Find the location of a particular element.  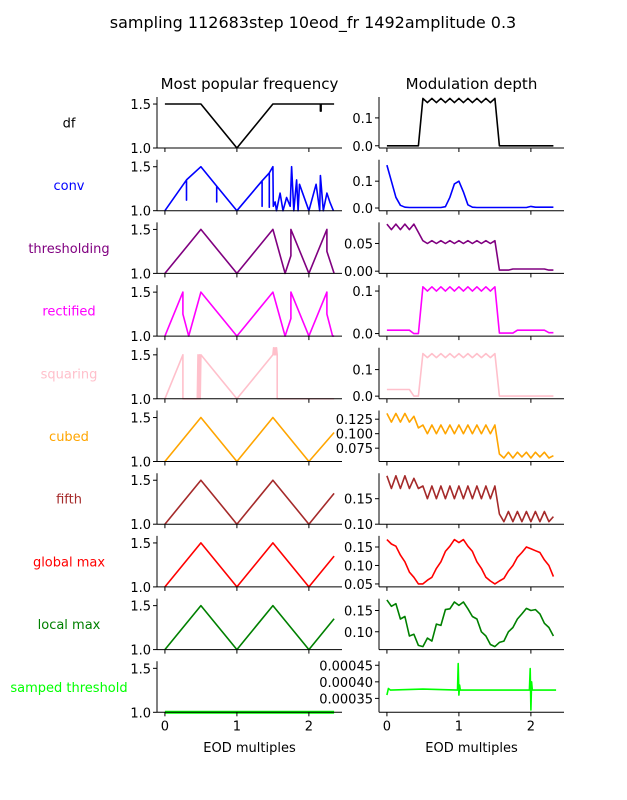

row-local-max: local max 1.0 1.5 0.10 0.15 is located at coordinates (301, 628).